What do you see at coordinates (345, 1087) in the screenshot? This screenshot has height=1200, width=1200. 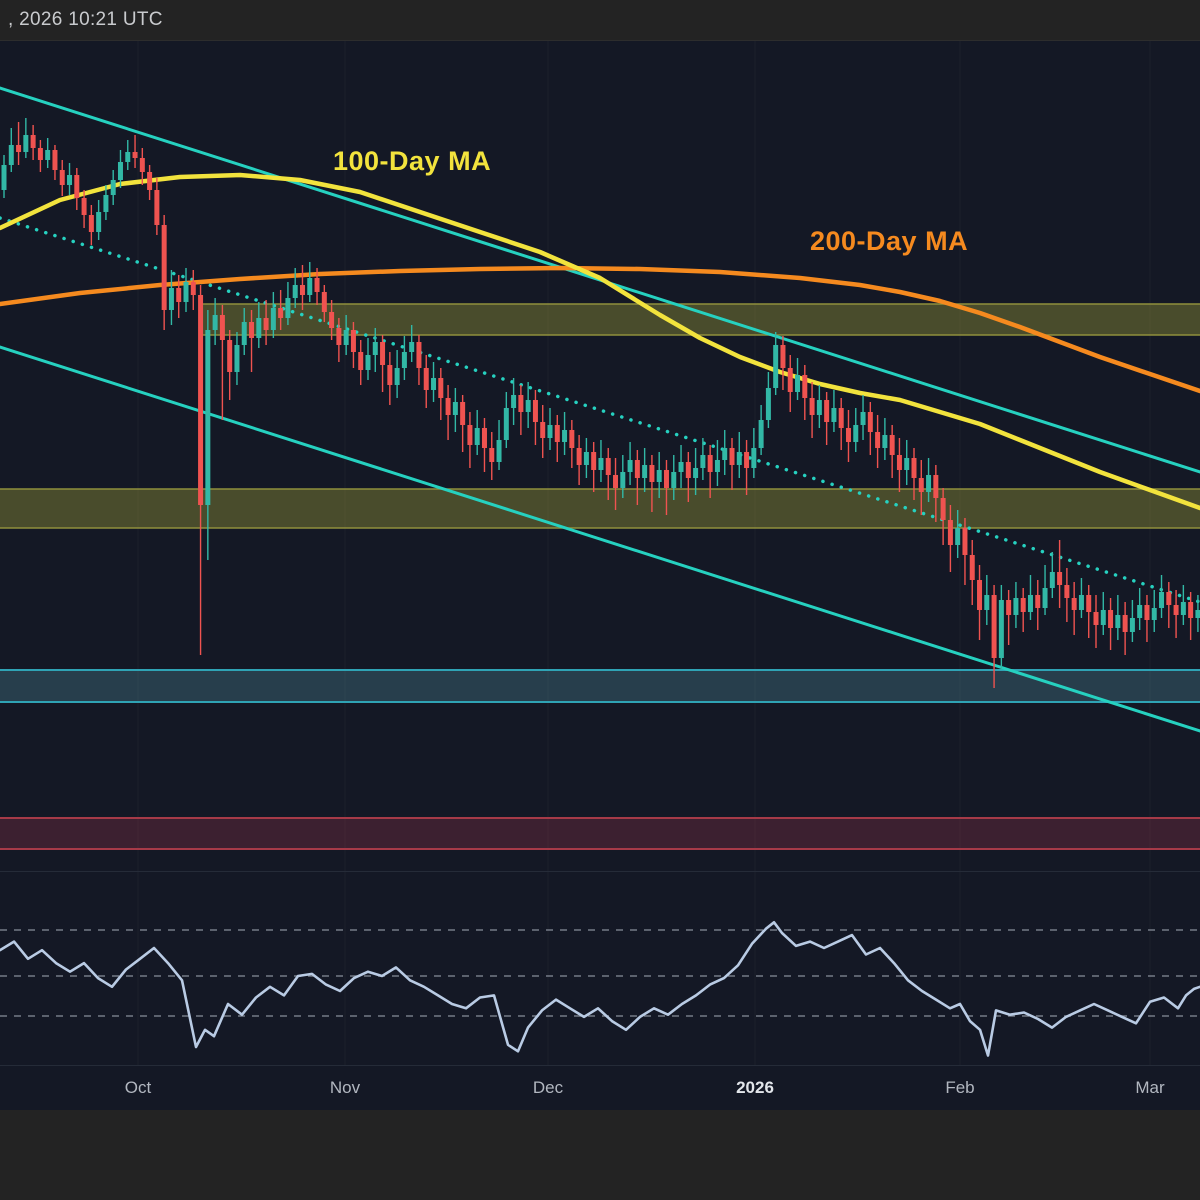 I see `time-axis-label: Nov` at bounding box center [345, 1087].